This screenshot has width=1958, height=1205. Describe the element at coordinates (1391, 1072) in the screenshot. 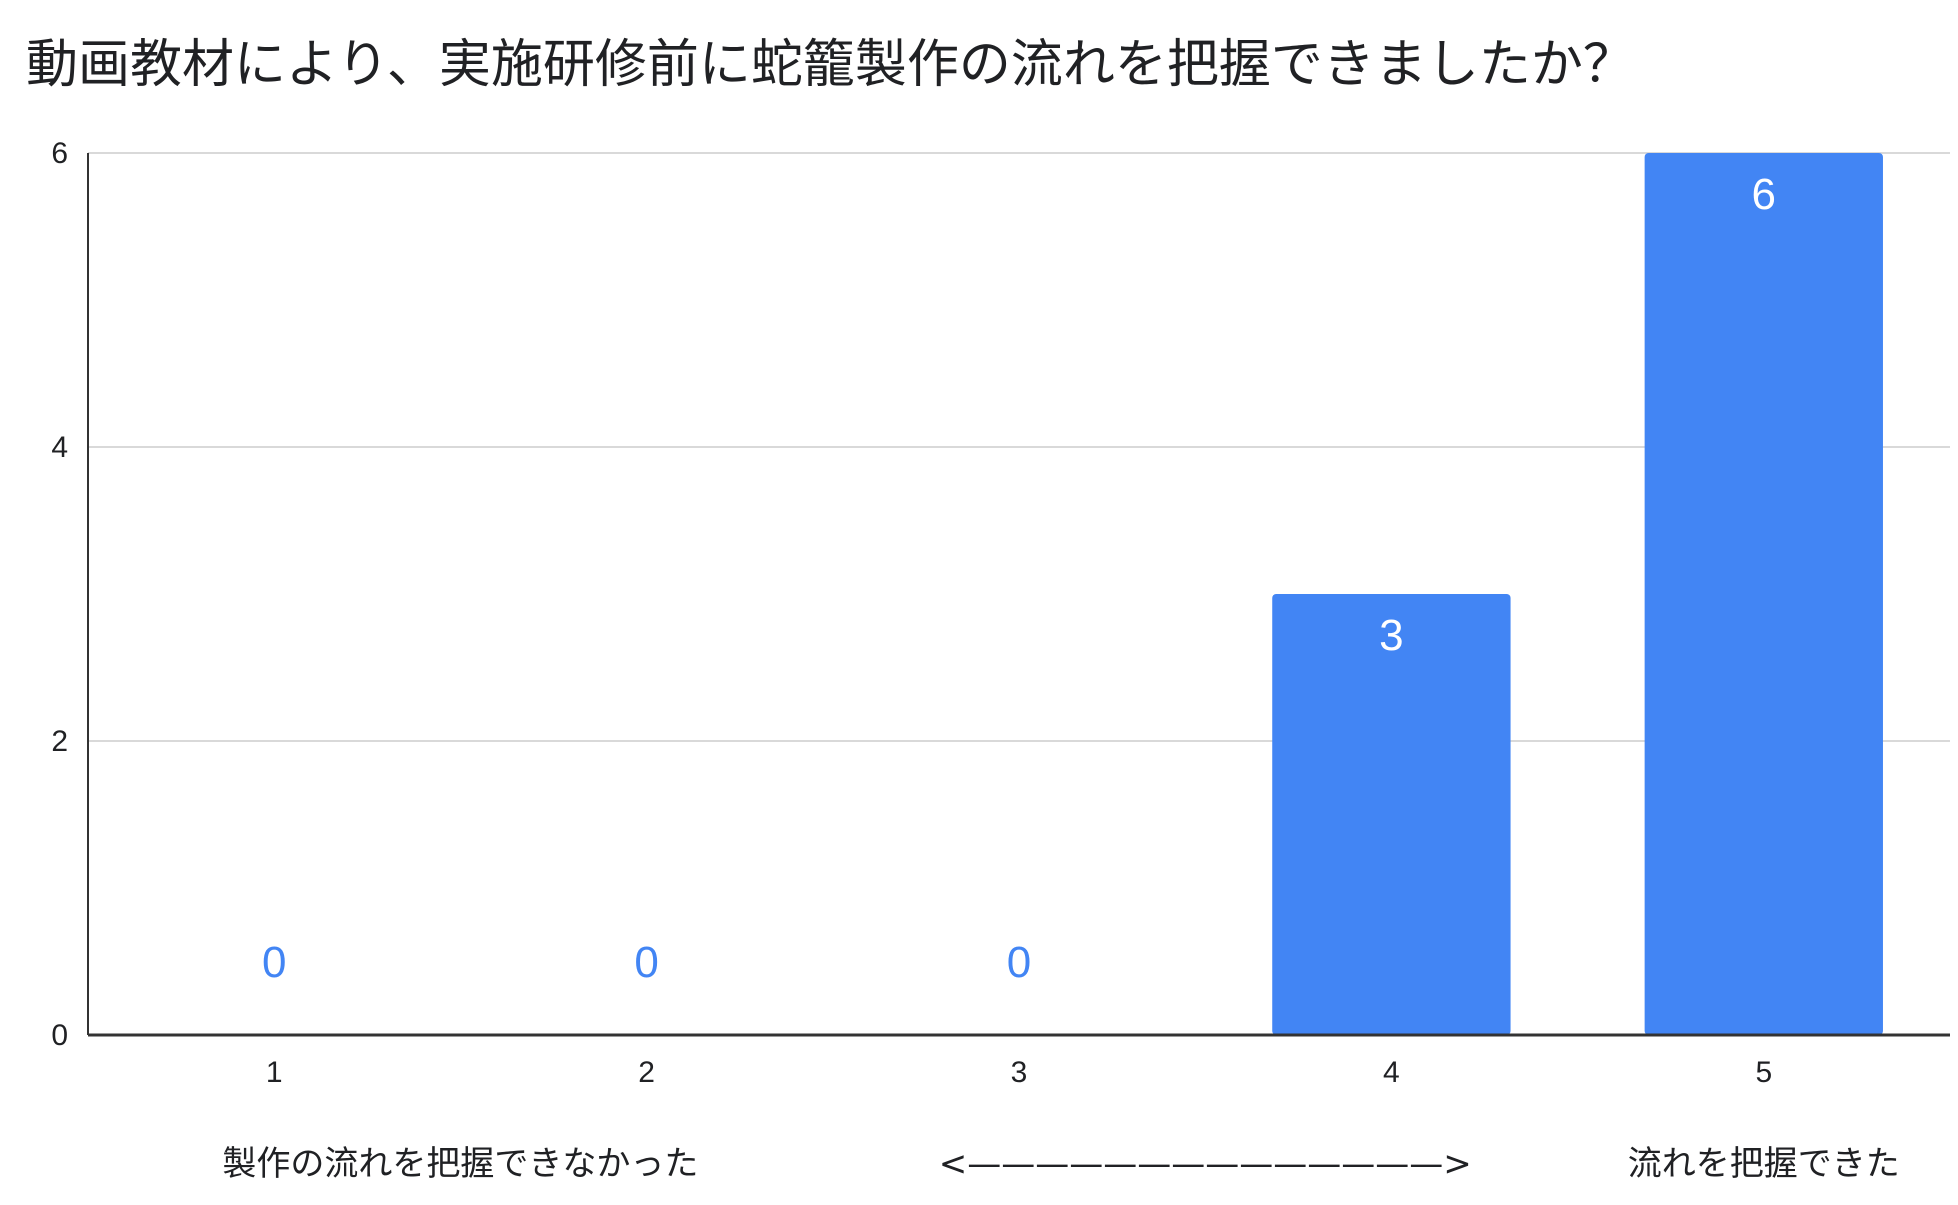

I see `x-tick-label: 4` at that location.